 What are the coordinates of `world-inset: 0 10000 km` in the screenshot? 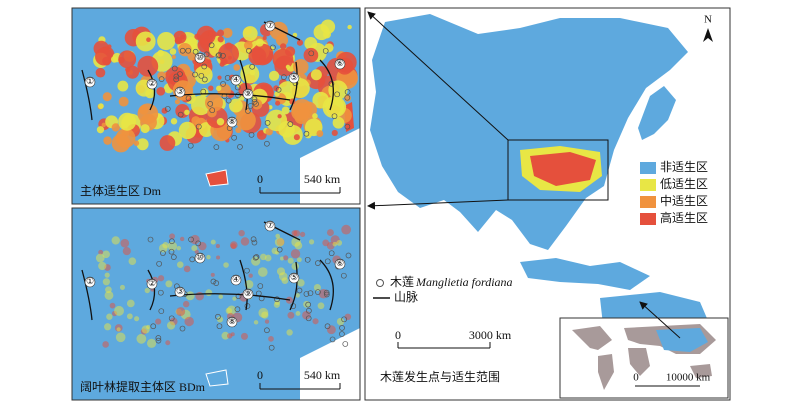 It's located at (644, 350).